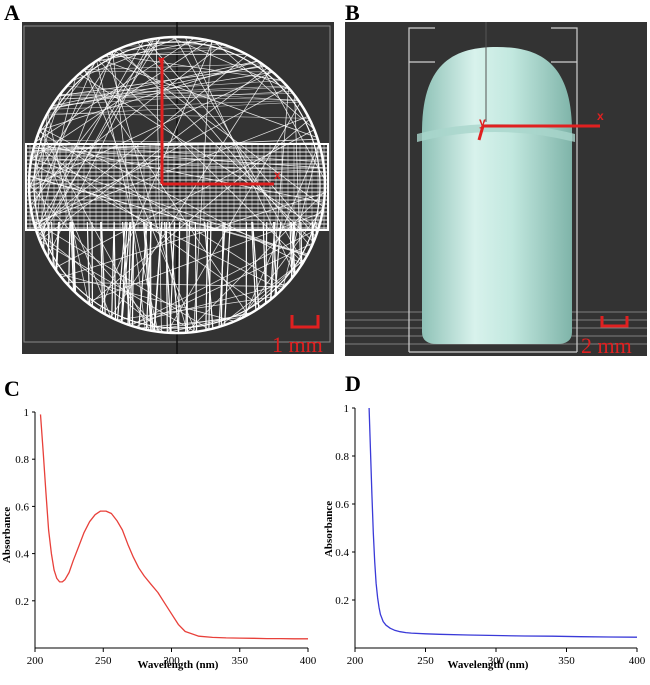  I want to click on scale-label: 2 mm, so click(606, 344).